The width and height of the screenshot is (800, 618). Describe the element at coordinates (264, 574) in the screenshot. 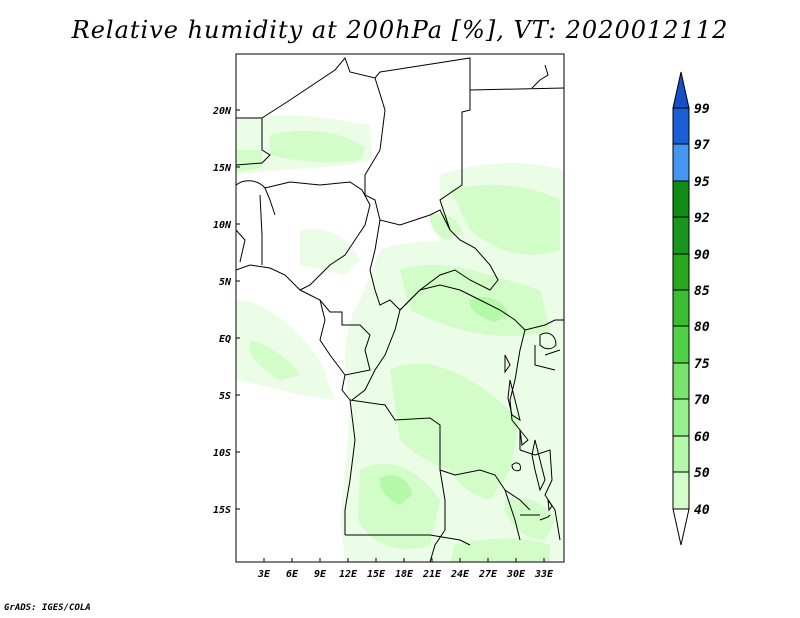

I see `lon-label: 3E` at that location.